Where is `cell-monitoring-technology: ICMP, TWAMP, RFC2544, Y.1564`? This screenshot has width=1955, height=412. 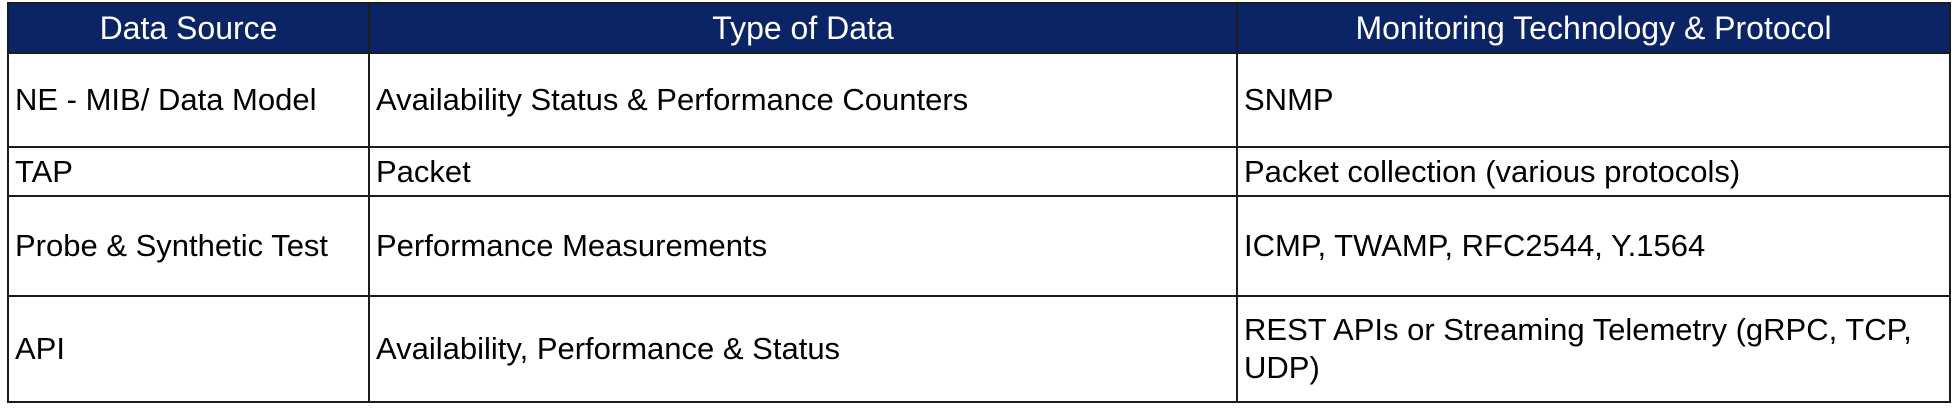
cell-monitoring-technology: ICMP, TWAMP, RFC2544, Y.1564 is located at coordinates (1593, 246).